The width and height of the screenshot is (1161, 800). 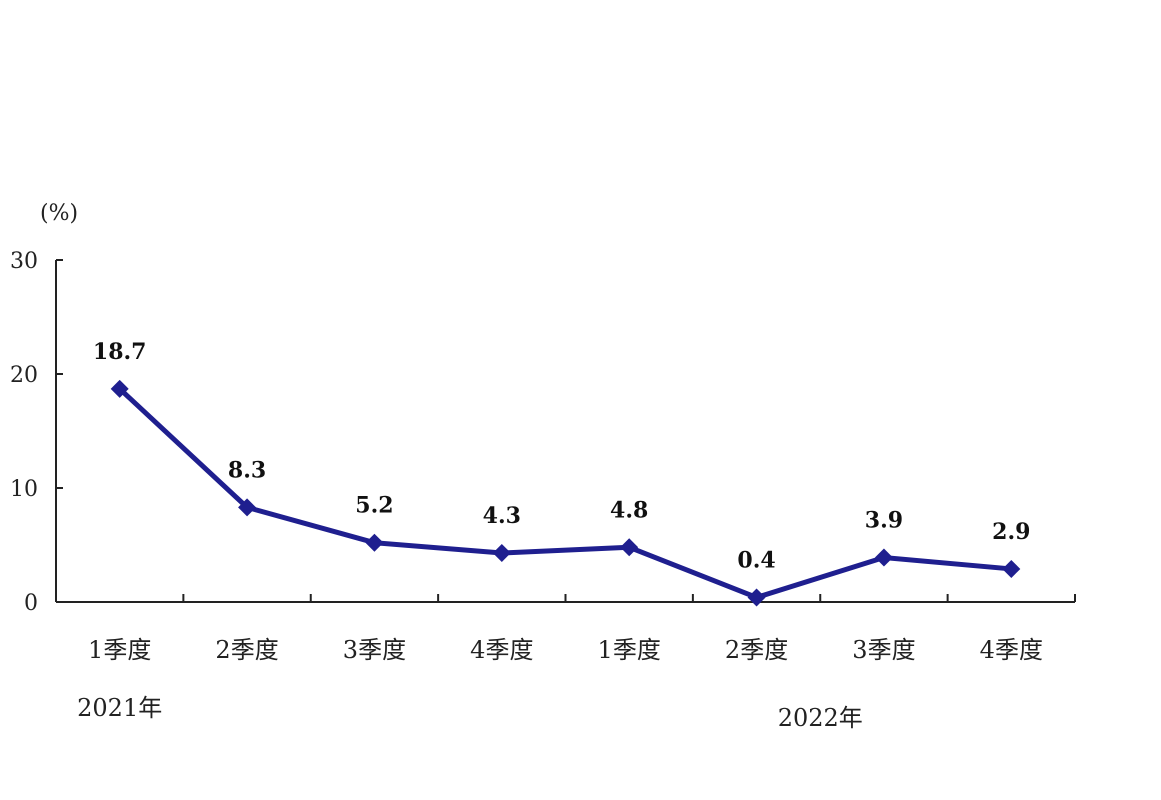 I want to click on x-axis-ticks, so click(x=629, y=598).